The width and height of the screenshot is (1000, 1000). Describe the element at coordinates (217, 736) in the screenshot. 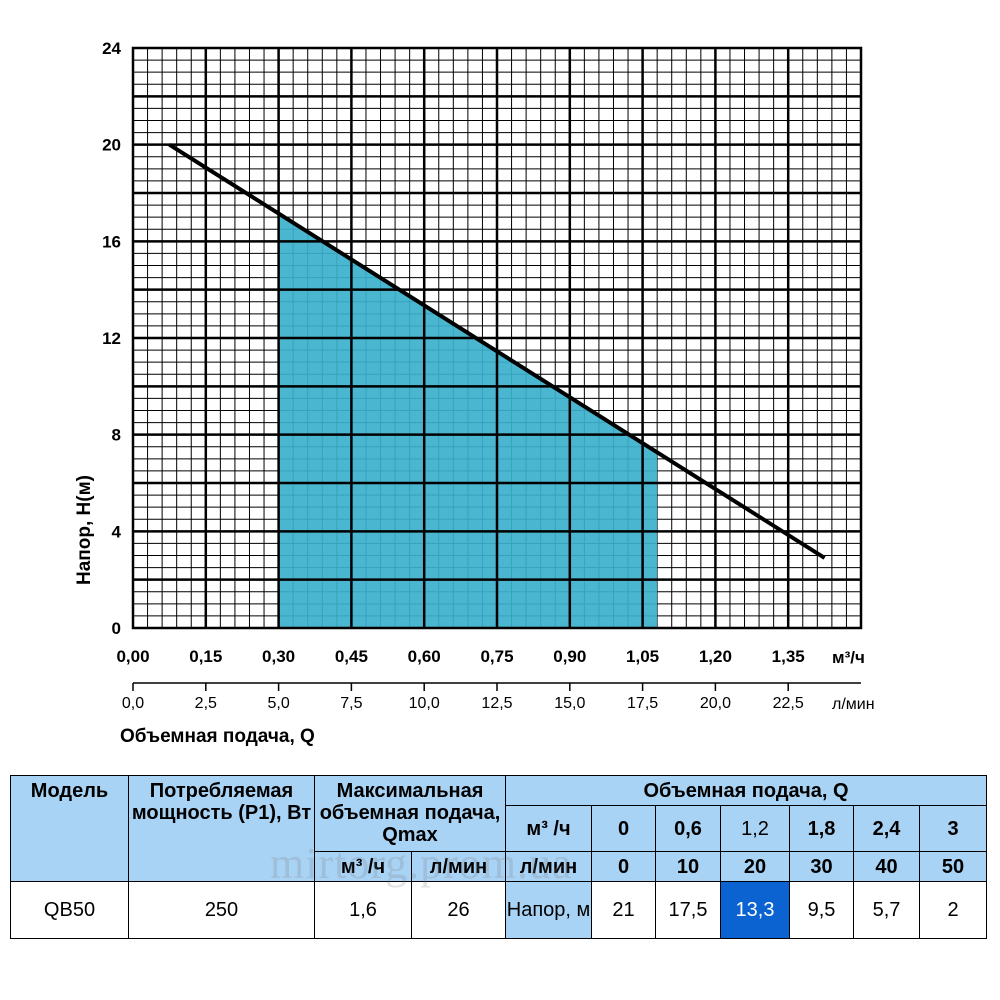

I see `x-axis-title: Объемная подача, Q` at that location.